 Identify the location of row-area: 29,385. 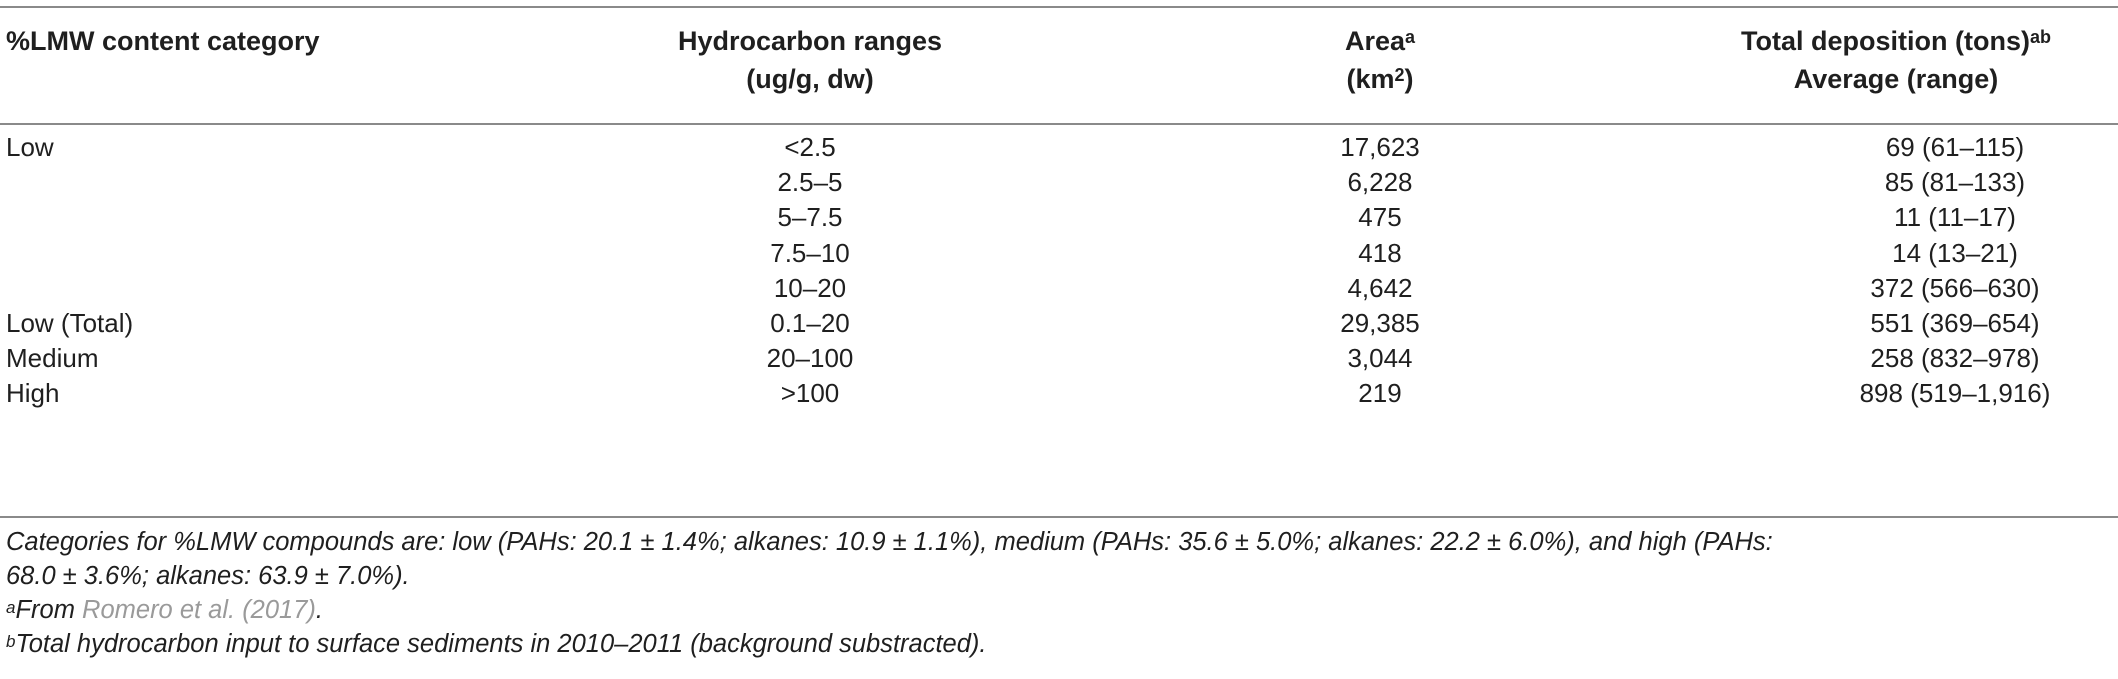
(1380, 323).